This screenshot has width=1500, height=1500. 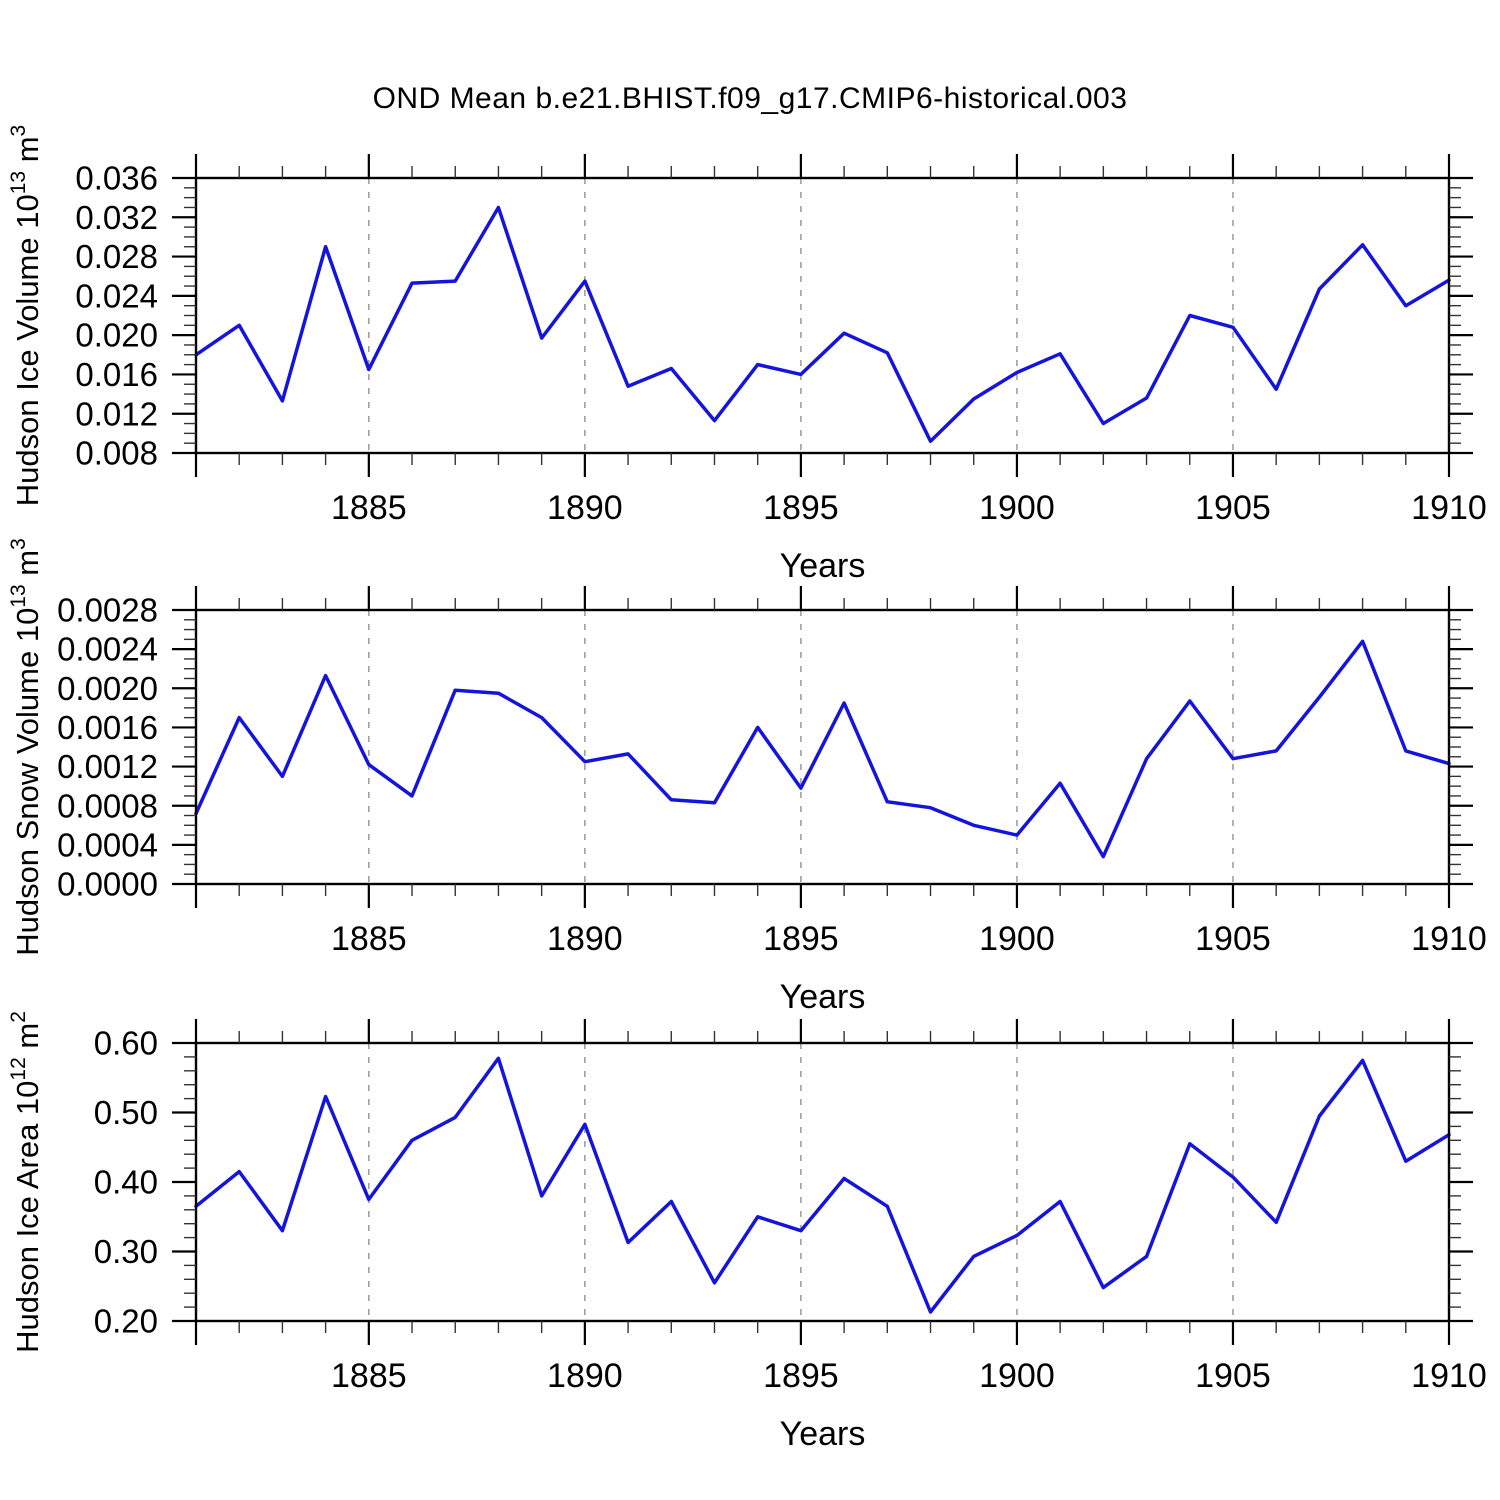 I want to click on y-tick-label: 0.0016, so click(x=107, y=727).